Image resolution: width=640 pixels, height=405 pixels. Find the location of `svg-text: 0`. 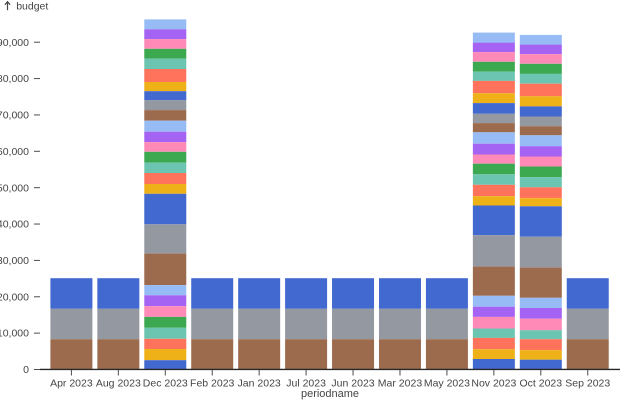

svg-text: 0 is located at coordinates (26, 370).